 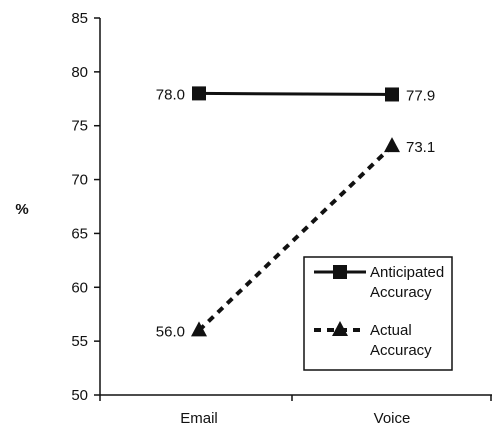 What do you see at coordinates (79, 233) in the screenshot?
I see `y-tick-label: 65` at bounding box center [79, 233].